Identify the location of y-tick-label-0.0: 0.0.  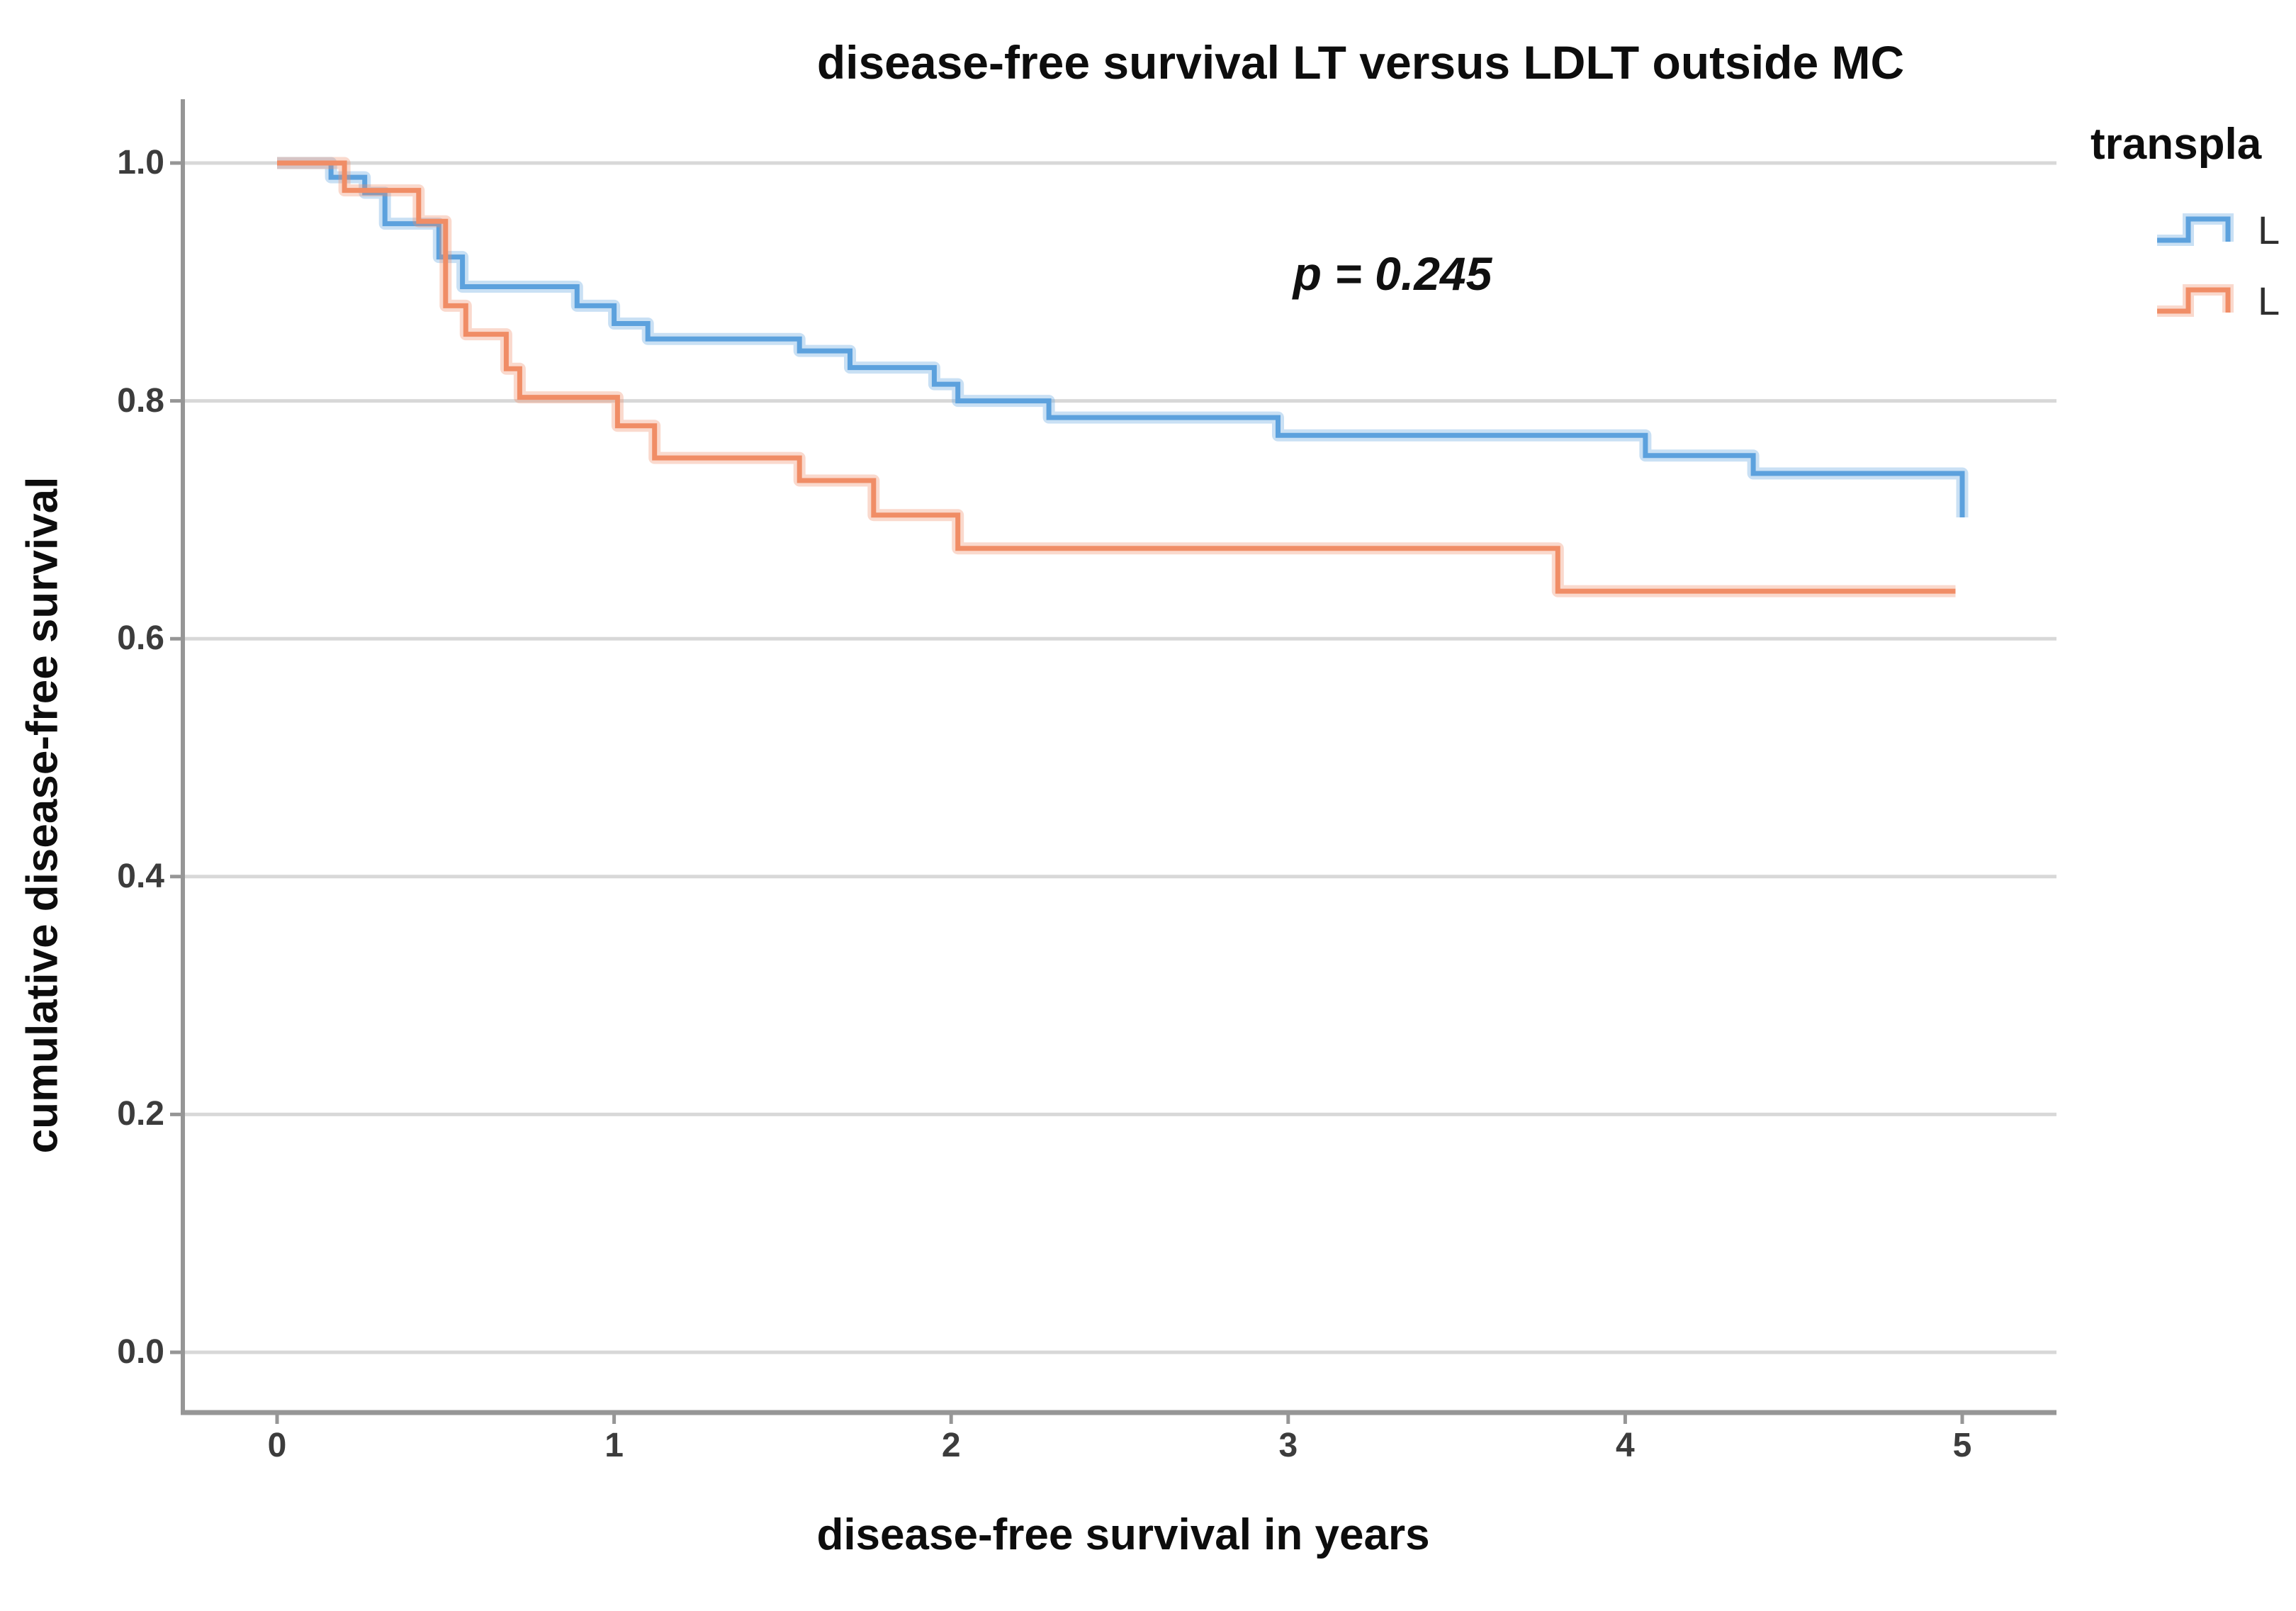
(140, 1352).